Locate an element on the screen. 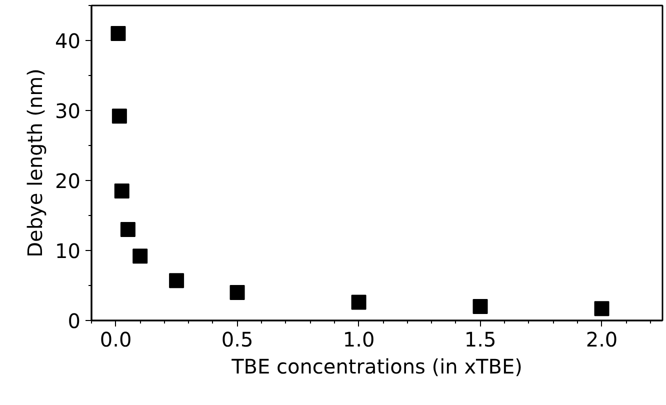 This screenshot has width=666, height=405. y-tick-label: 40 is located at coordinates (68, 41).